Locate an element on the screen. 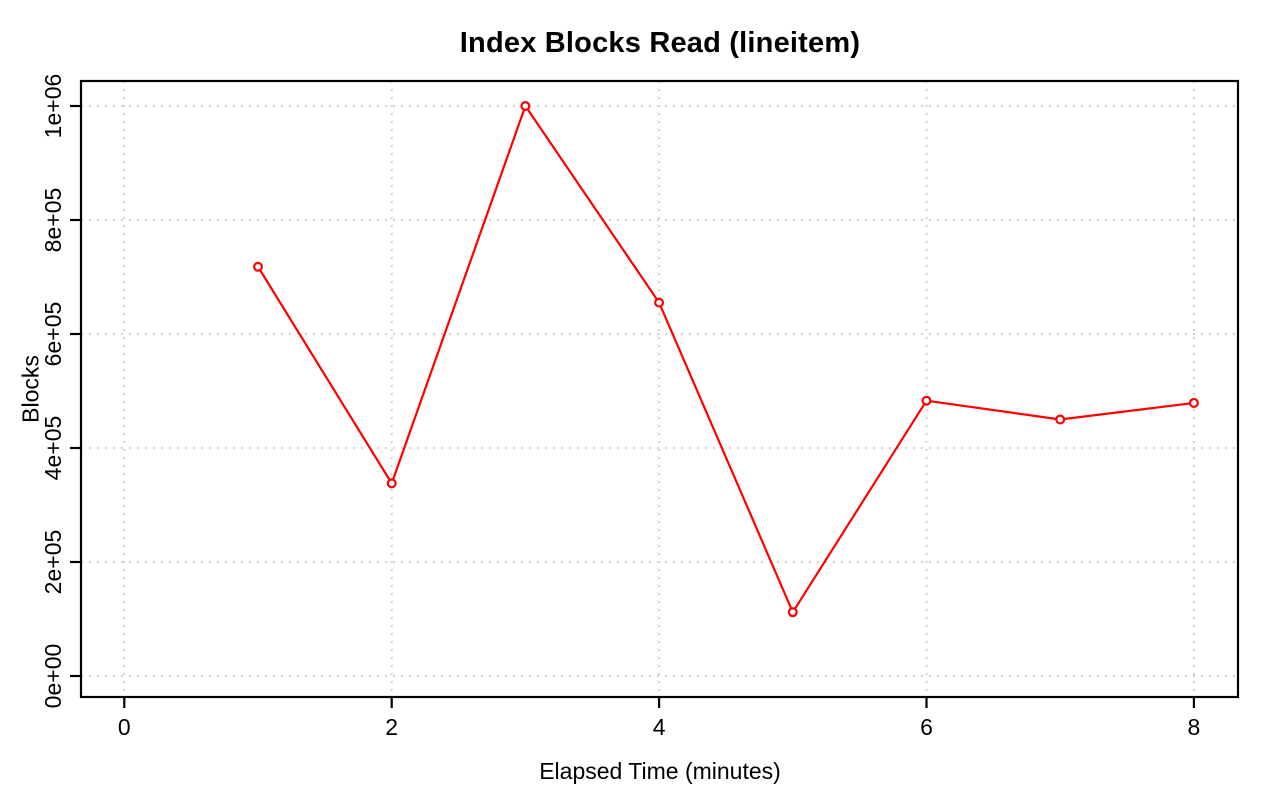  y-tick-label: 2e+05 is located at coordinates (53, 562).